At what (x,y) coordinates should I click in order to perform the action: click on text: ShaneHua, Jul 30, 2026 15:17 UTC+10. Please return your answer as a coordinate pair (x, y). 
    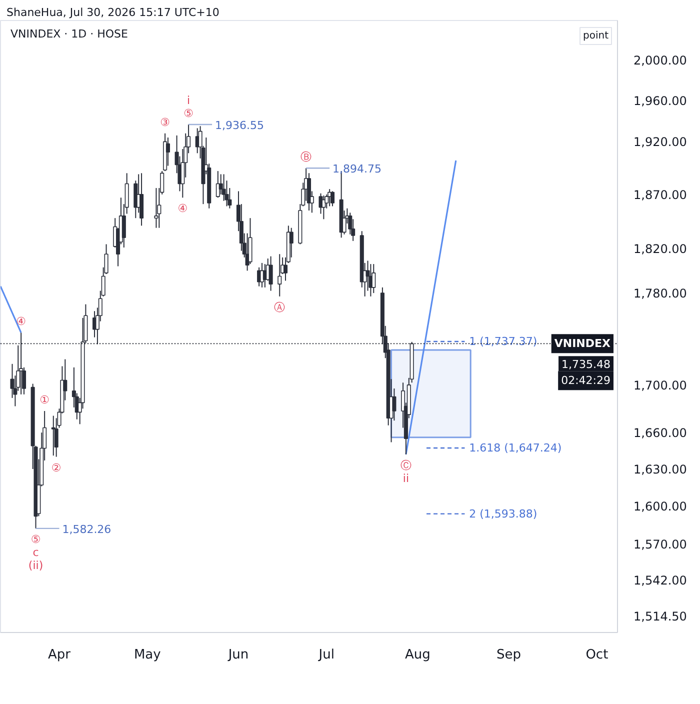
    Looking at the image, I should click on (113, 12).